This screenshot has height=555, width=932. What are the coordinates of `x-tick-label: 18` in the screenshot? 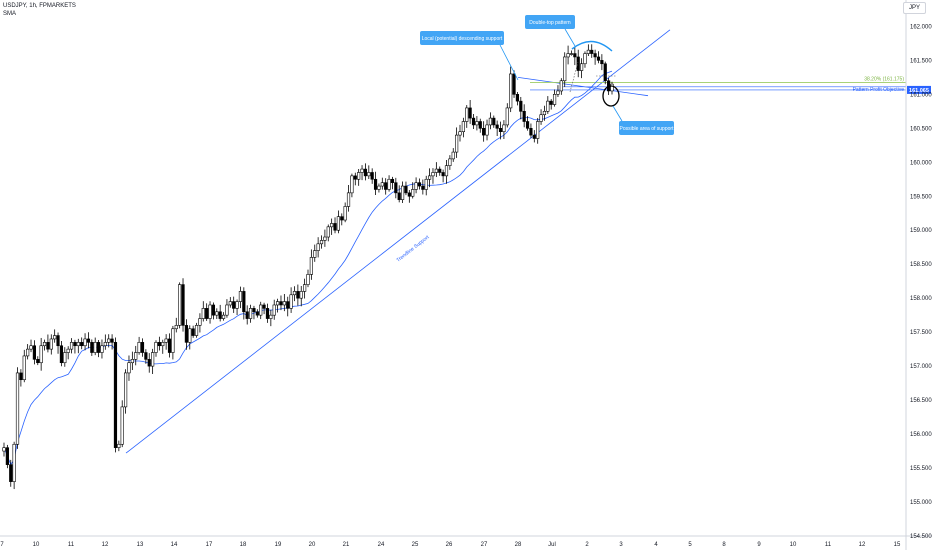 It's located at (243, 545).